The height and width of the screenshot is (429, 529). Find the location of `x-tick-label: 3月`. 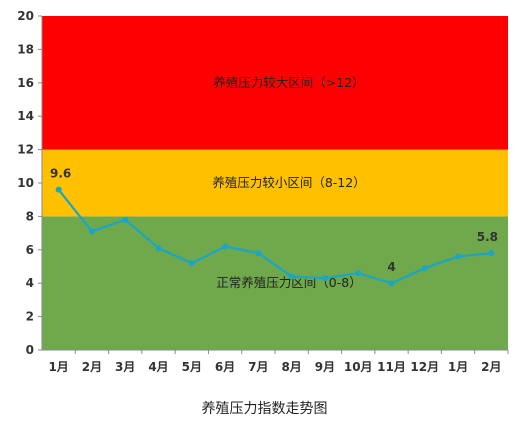

x-tick-label: 3月 is located at coordinates (125, 367).